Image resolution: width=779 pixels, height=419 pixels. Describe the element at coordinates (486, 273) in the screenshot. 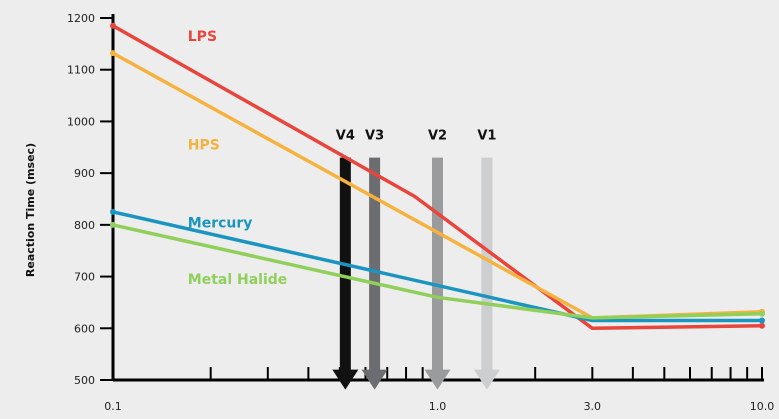

I see `arrow-v1` at that location.